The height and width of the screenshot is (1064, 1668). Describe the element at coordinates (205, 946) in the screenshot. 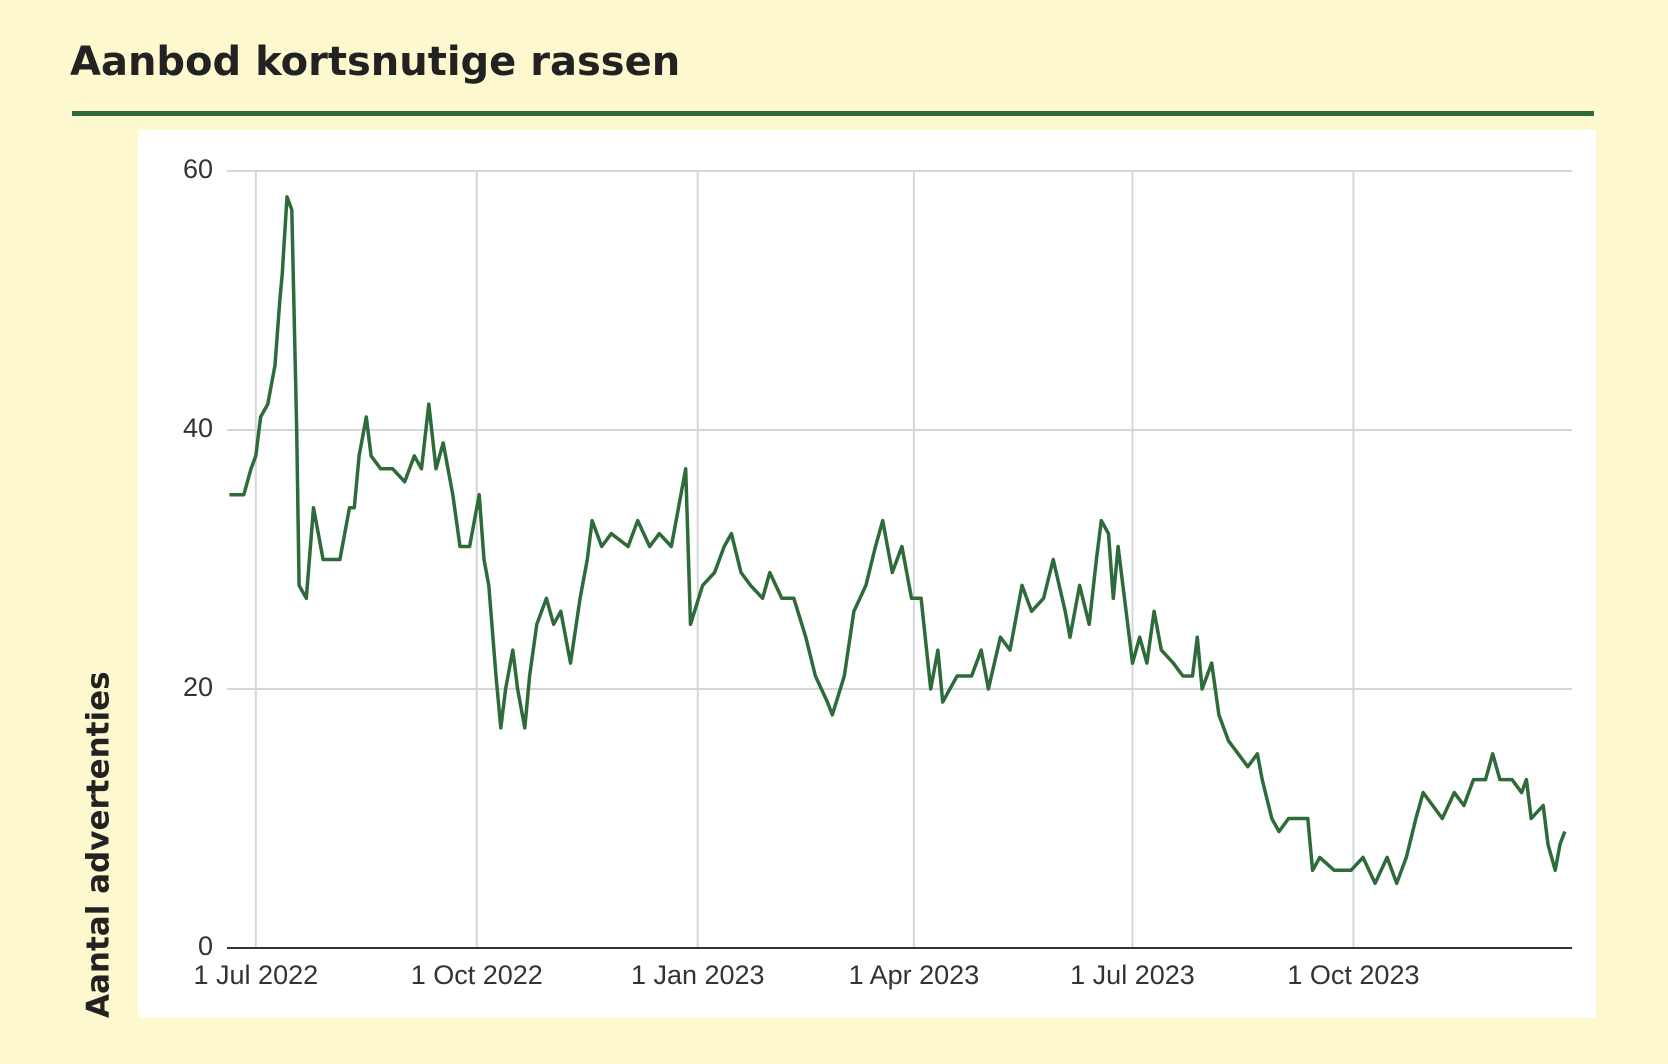

I see `y-tick-label: 0` at that location.